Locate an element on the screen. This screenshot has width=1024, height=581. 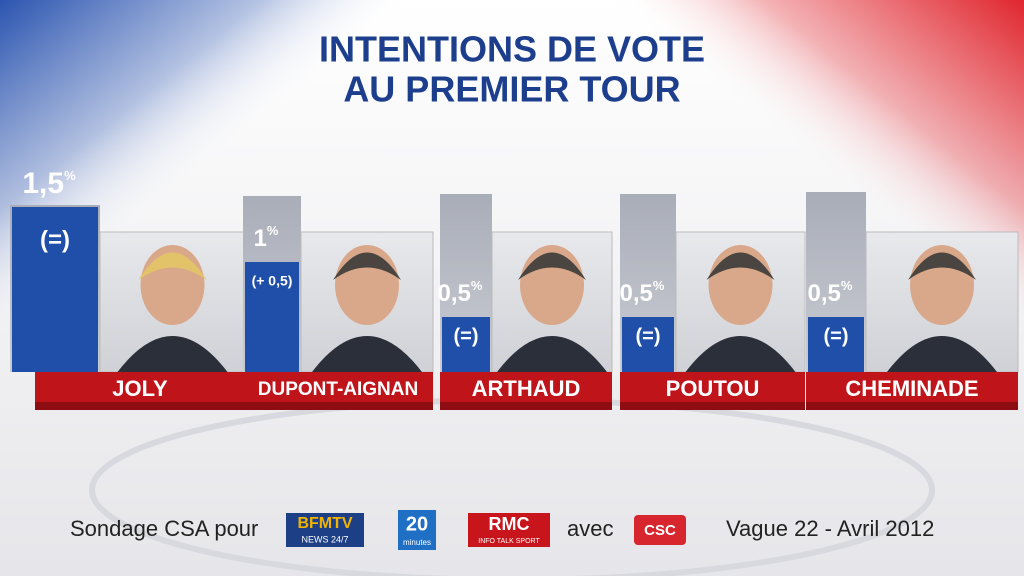
logo: NEWS 24/7 is located at coordinates (324, 539).